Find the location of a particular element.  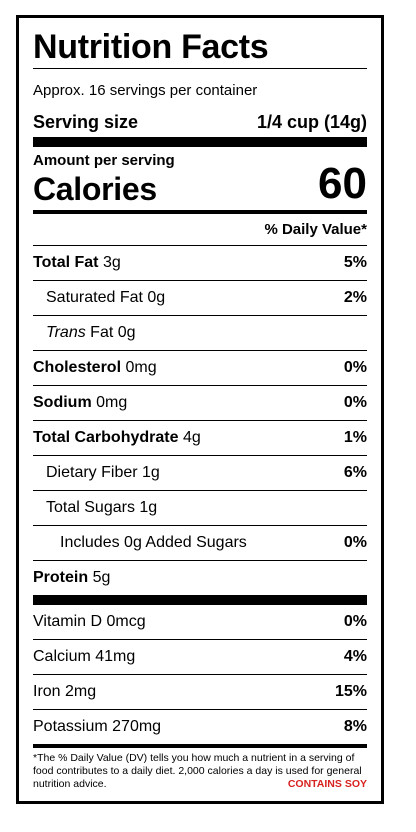

daily-value-header: % Daily Value* is located at coordinates (315, 229).